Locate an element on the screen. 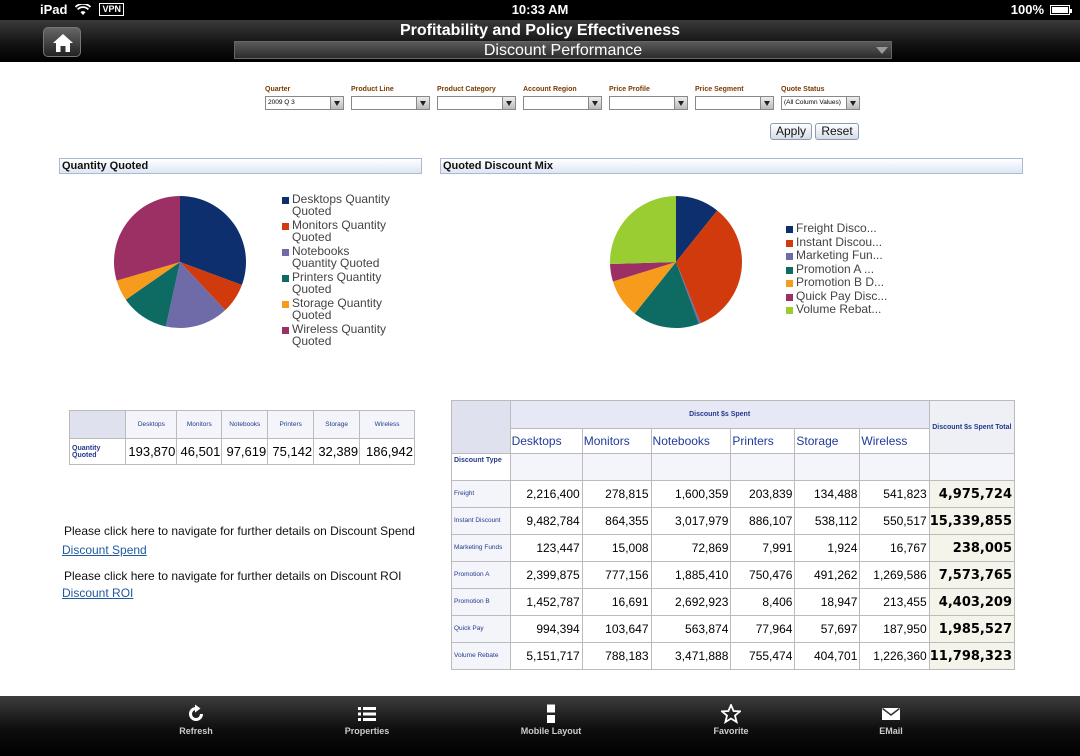 This screenshot has height=756, width=1080. column-header: Wireless is located at coordinates (387, 424).